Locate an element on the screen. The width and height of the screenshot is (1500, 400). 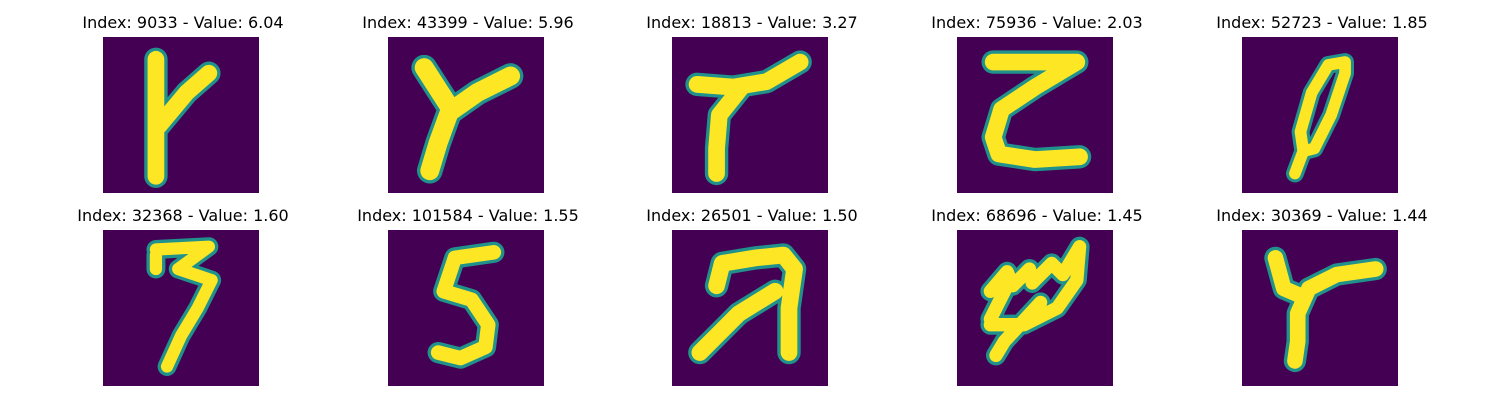
panel-title: Index: 30369 - Value: 1.44 is located at coordinates (1322, 215).